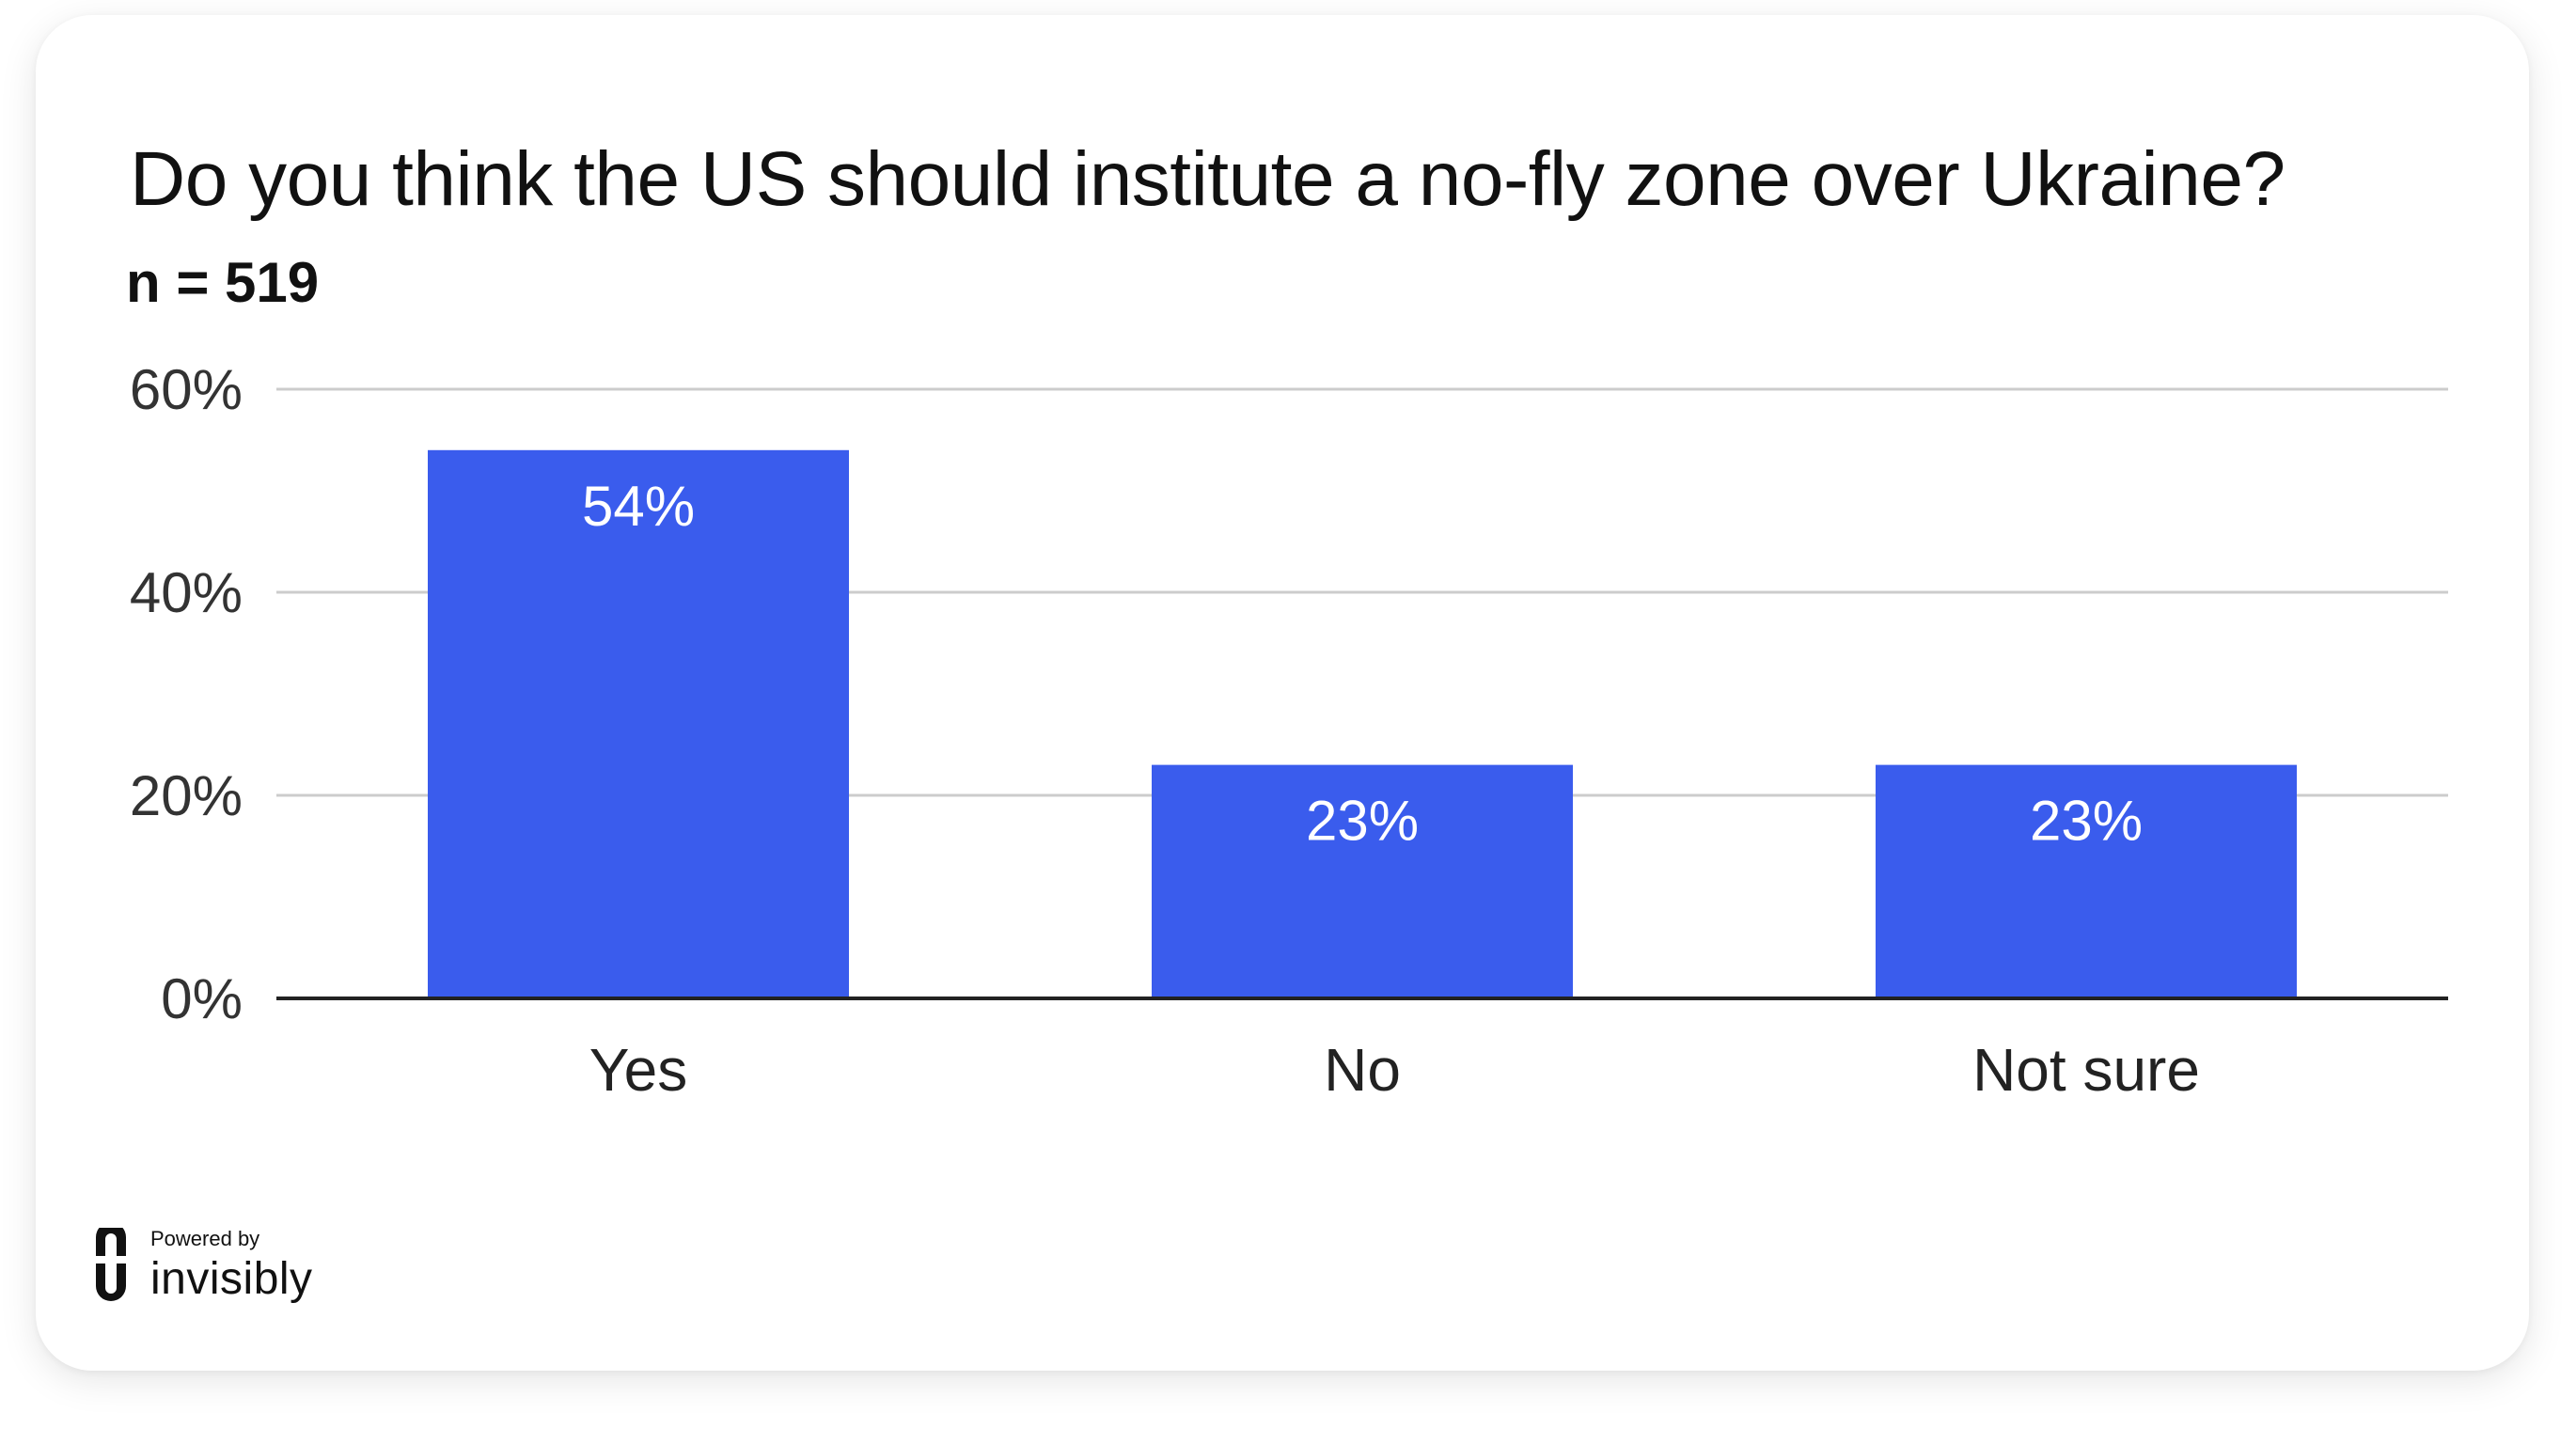 Image resolution: width=2576 pixels, height=1444 pixels. What do you see at coordinates (638, 1070) in the screenshot?
I see `x-category-label: Yes` at bounding box center [638, 1070].